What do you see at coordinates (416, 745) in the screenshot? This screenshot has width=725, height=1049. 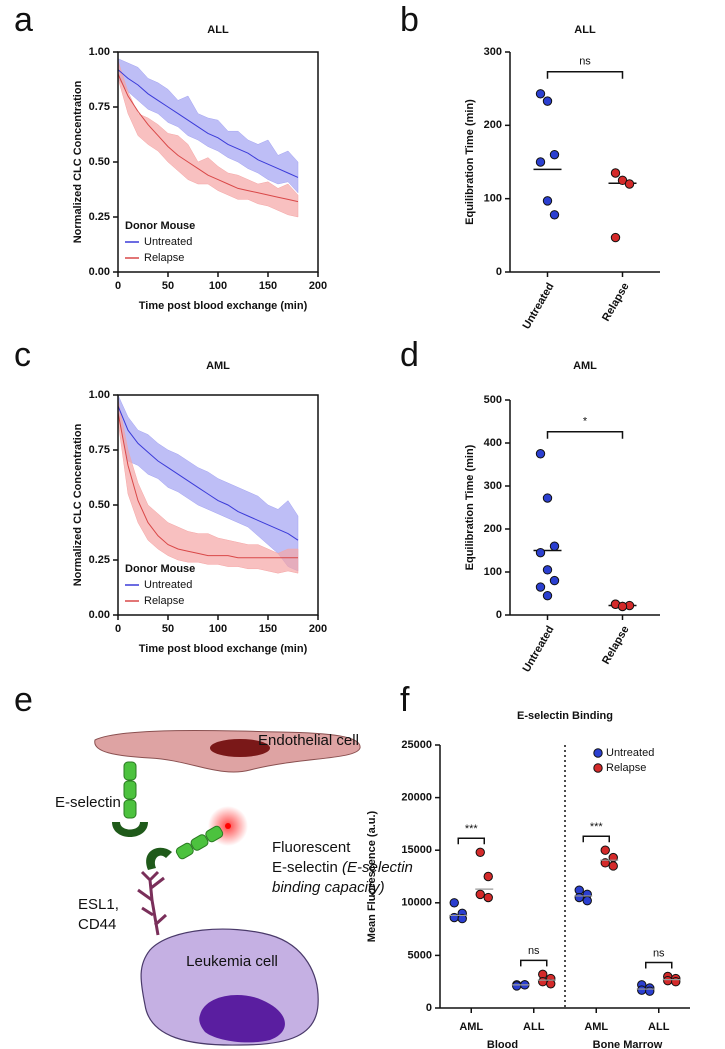 I see `y-tick-label: 25000` at bounding box center [416, 745].